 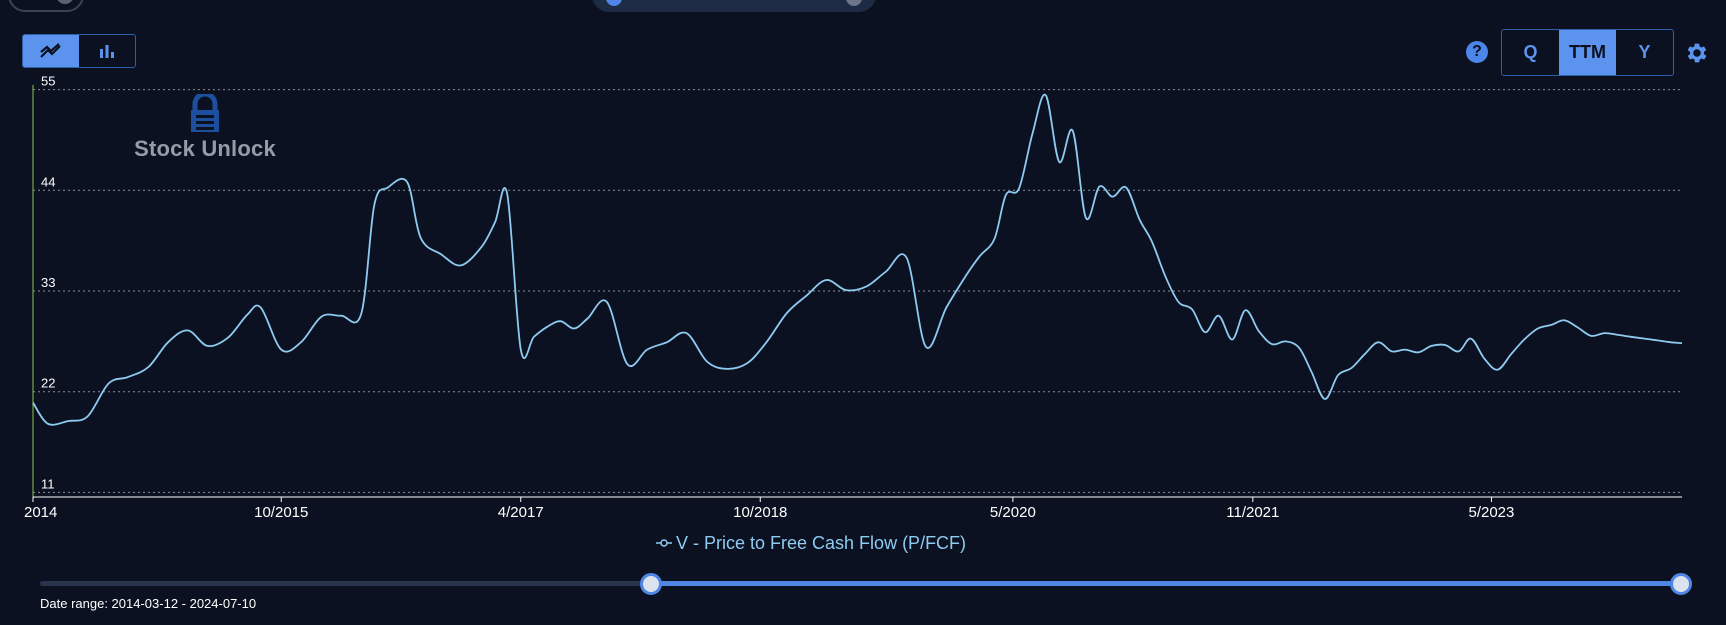 What do you see at coordinates (1252, 512) in the screenshot?
I see `x-tick-label: 11/2021` at bounding box center [1252, 512].